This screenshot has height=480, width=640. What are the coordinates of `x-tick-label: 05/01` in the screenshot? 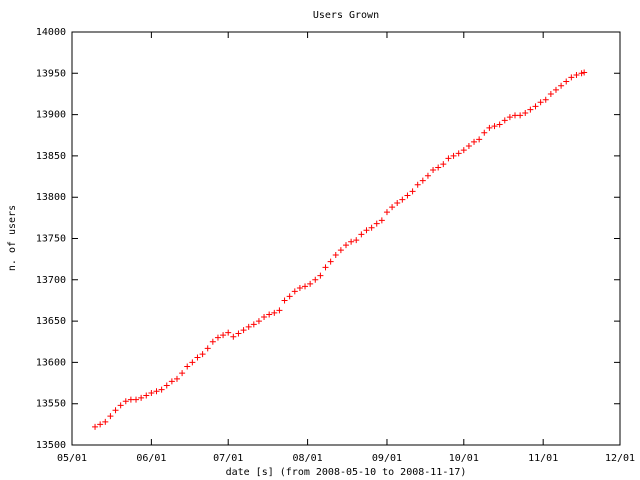 It's located at (72, 458).